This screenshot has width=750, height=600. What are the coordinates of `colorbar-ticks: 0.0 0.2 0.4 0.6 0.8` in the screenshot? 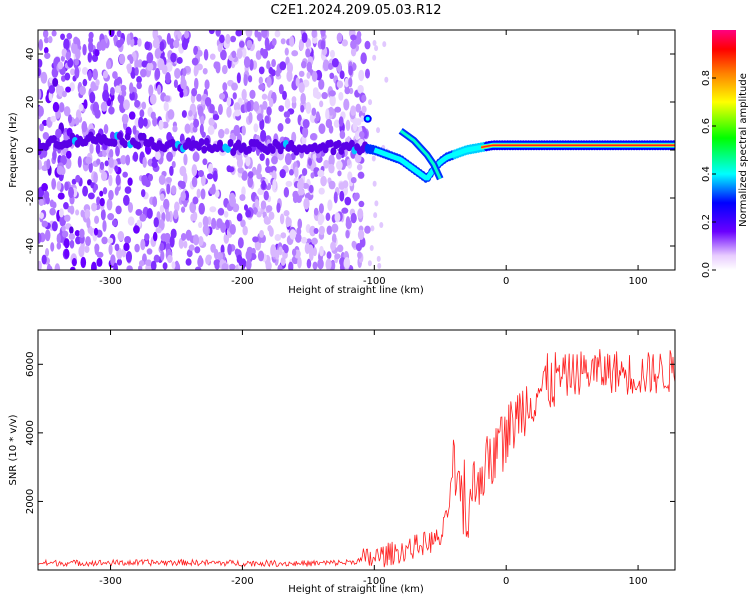 It's located at (708, 174).